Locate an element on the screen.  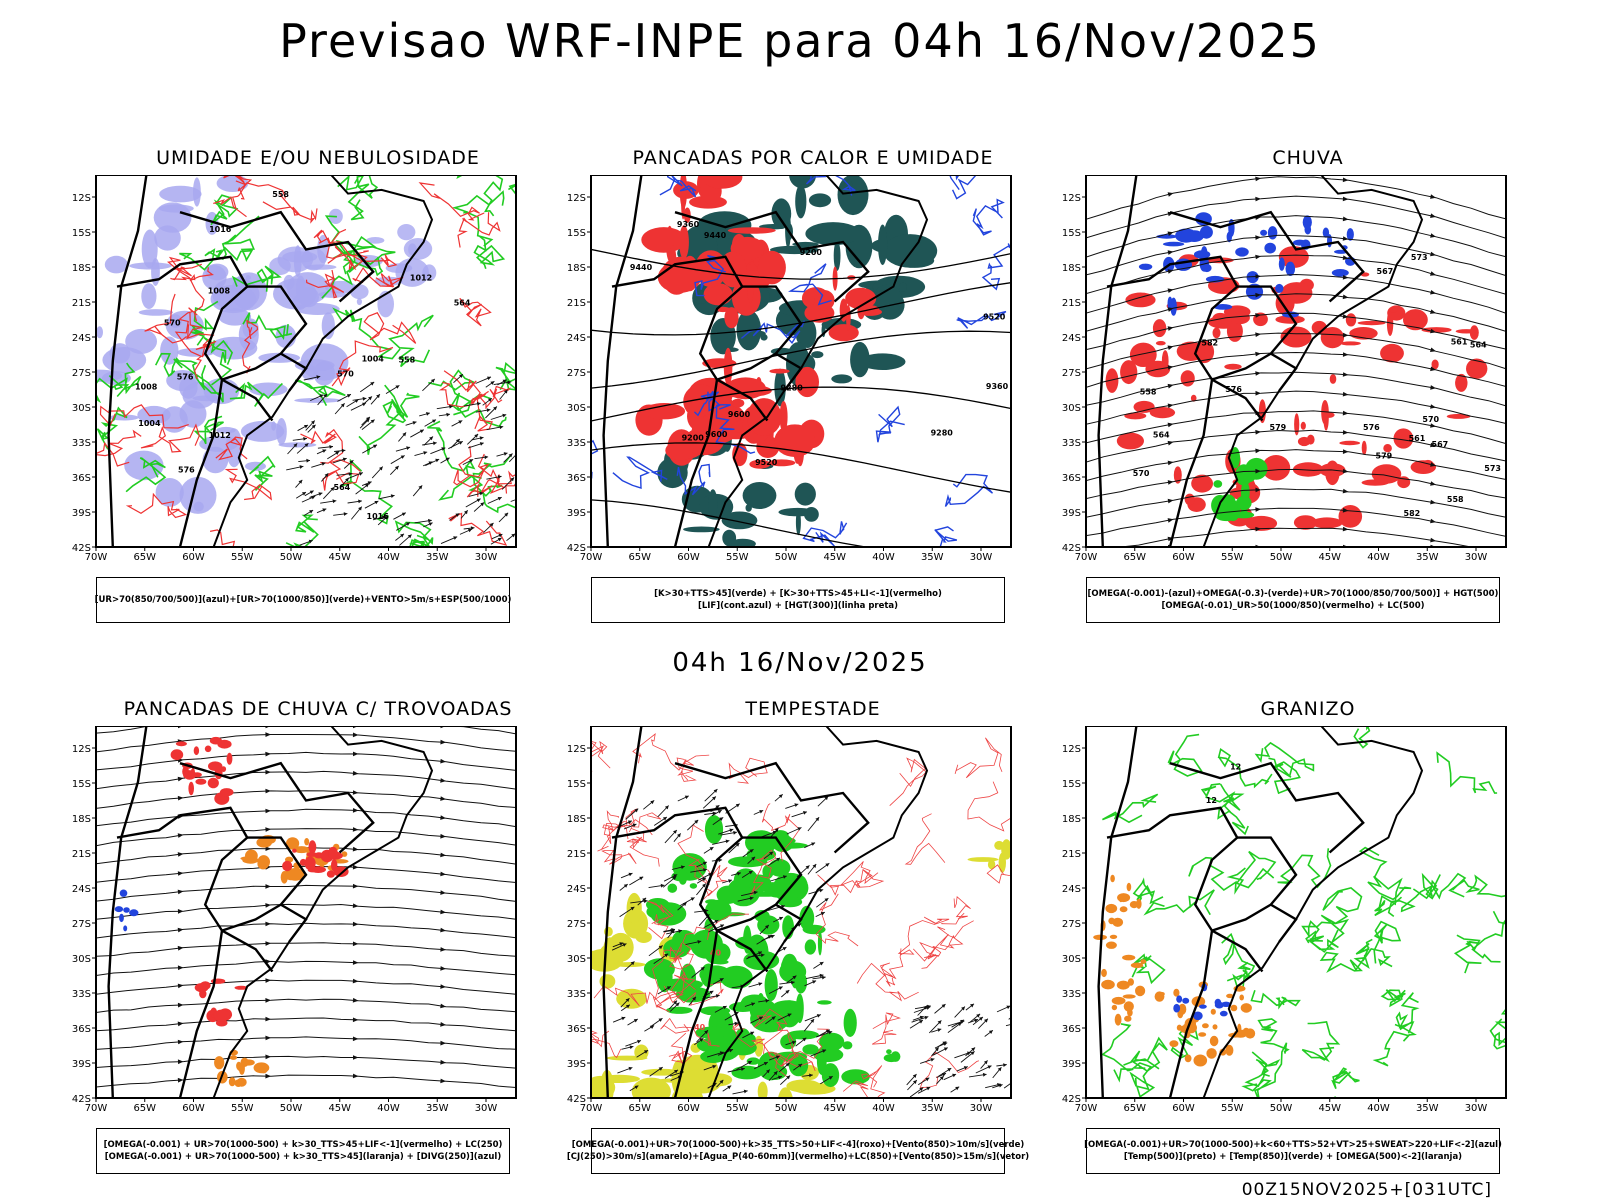
red-contour is located at coordinates (185, 289).